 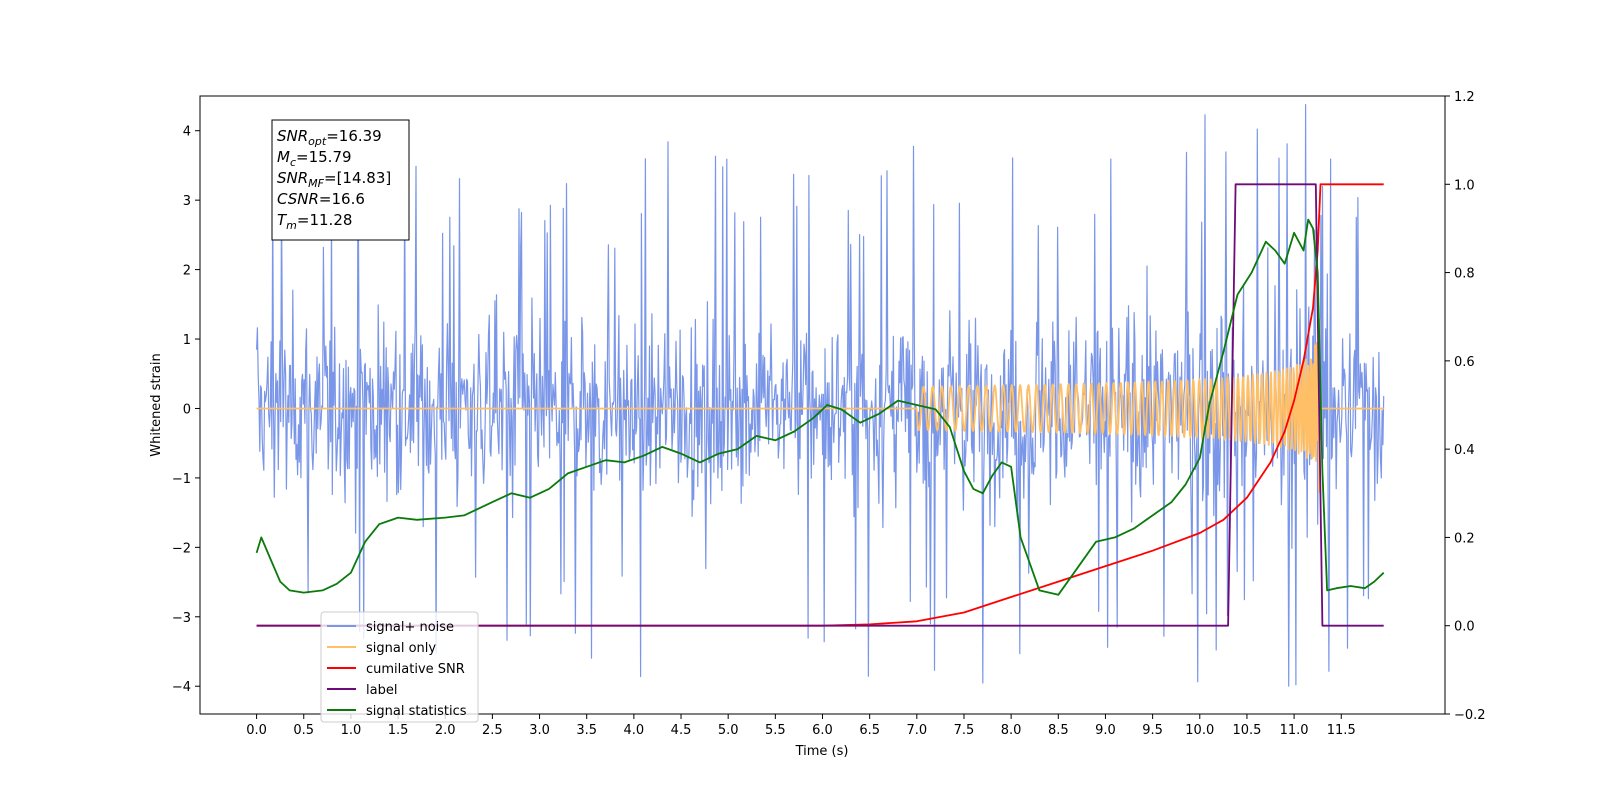 I want to click on x-tick-label: 10.5, so click(x=1246, y=730).